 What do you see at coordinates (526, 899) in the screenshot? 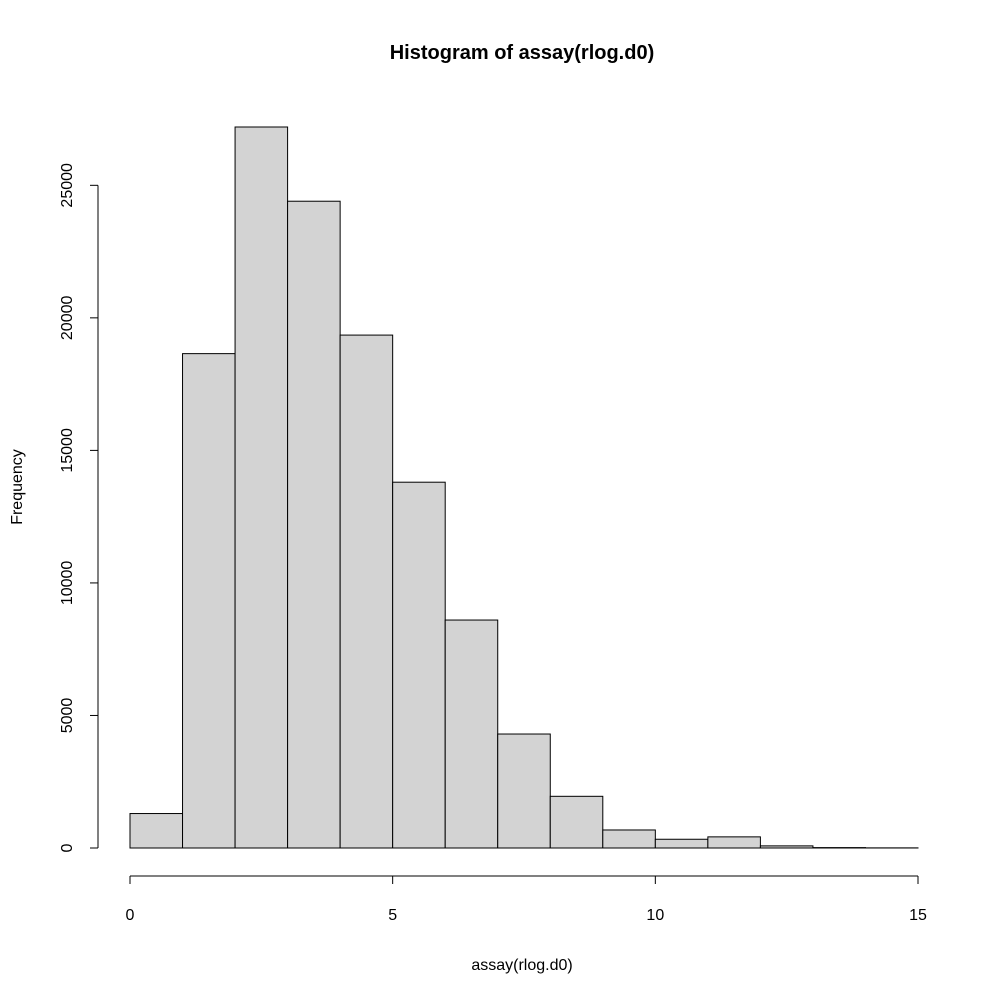
I see `x-axis: 0 5 10 15` at bounding box center [526, 899].